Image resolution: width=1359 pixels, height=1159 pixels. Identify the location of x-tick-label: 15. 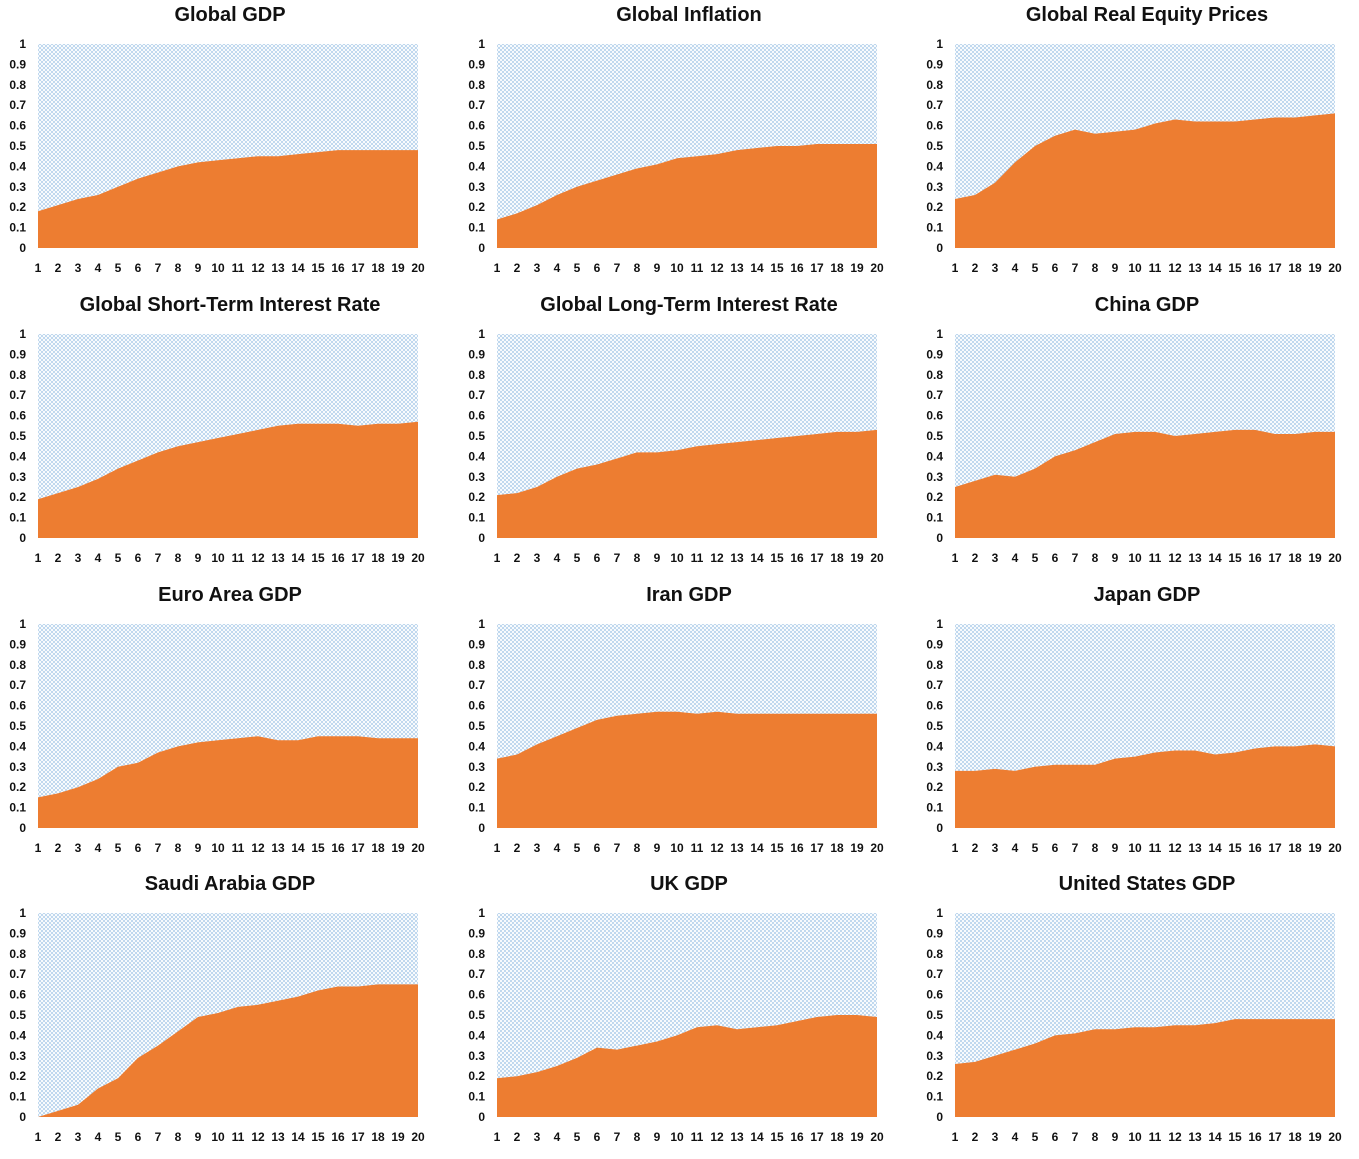
(777, 1137).